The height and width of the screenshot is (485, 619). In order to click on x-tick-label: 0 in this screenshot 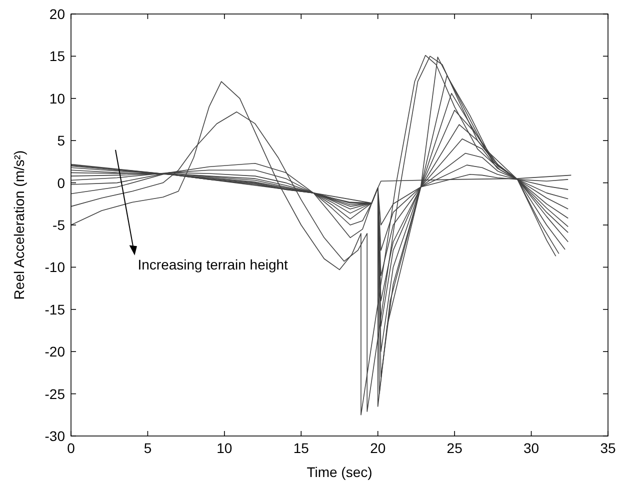, I will do `click(71, 448)`.